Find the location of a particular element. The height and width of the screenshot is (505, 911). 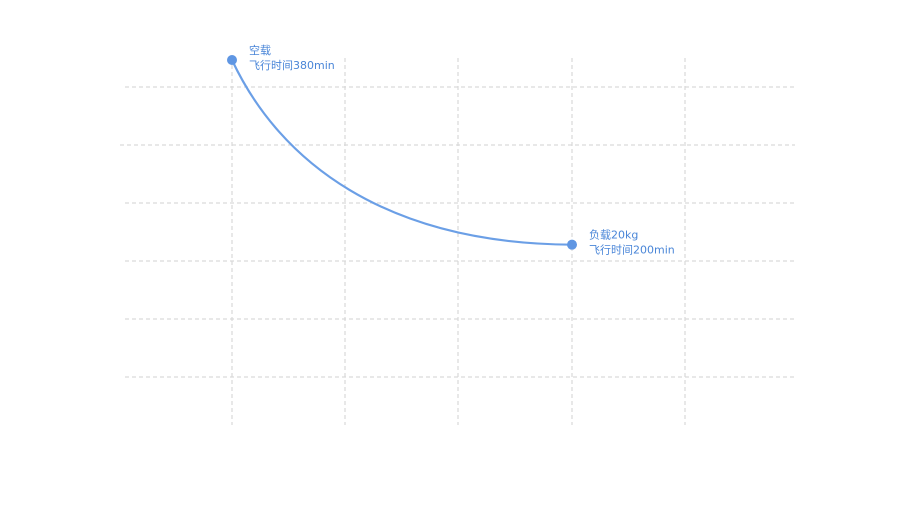

data-label: 空载飞行时间380min is located at coordinates (292, 57).